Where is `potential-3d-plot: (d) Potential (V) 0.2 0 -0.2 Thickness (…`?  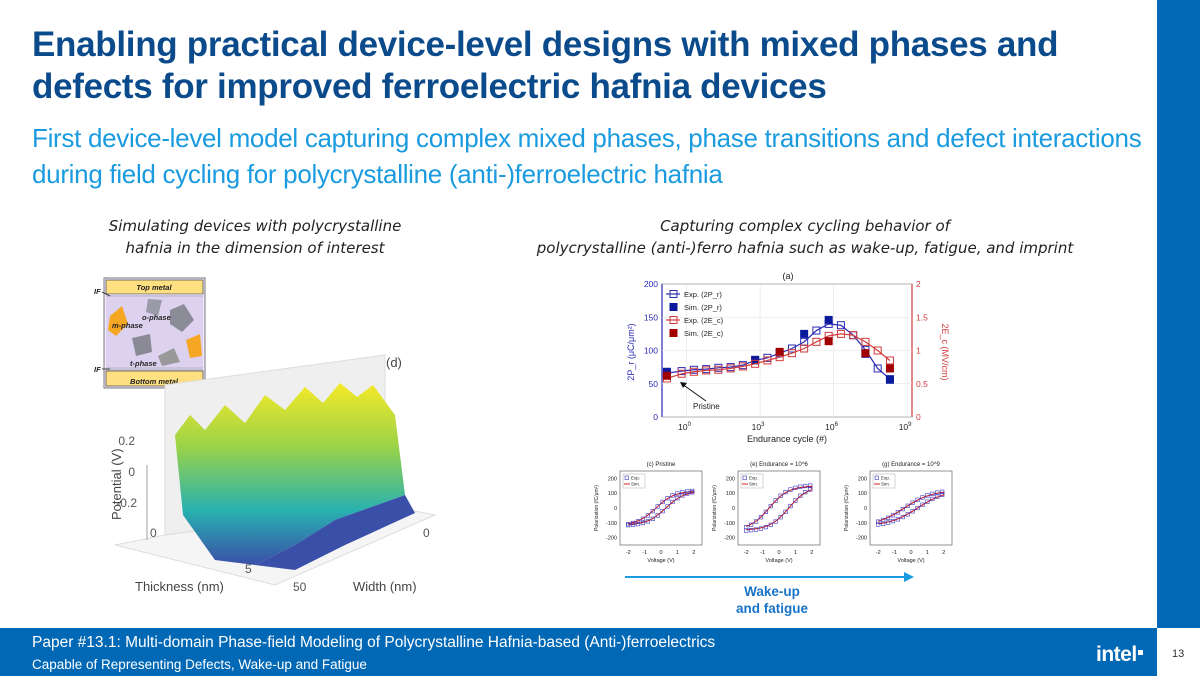 potential-3d-plot: (d) Potential (V) 0.2 0 -0.2 Thickness (… is located at coordinates (273, 474).